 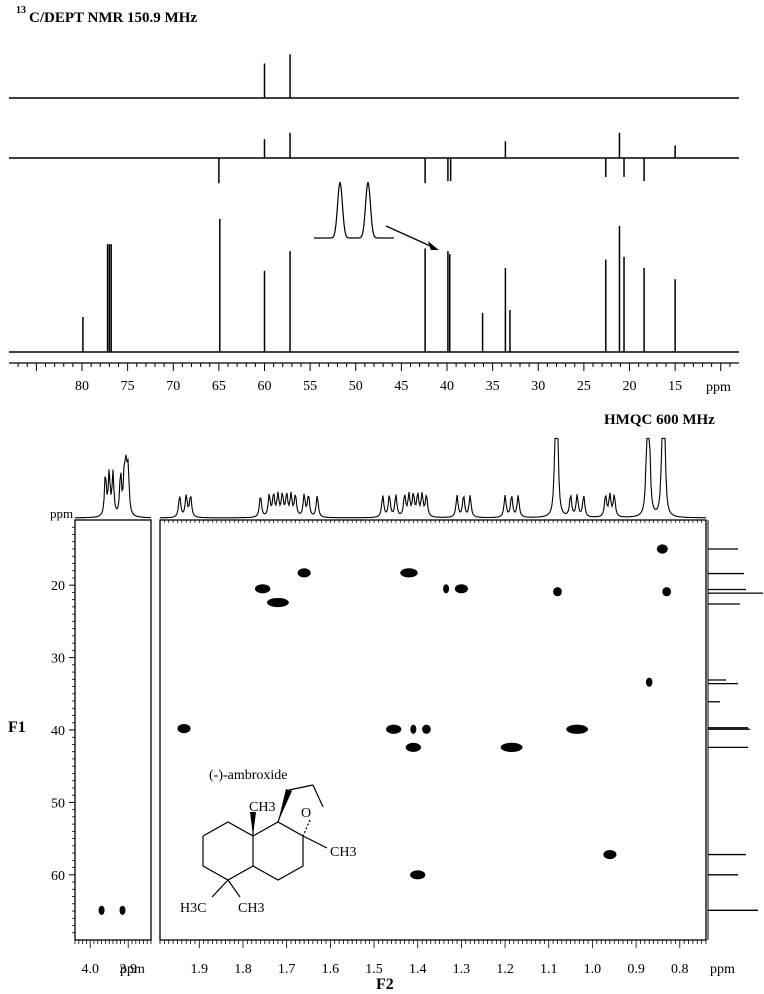 What do you see at coordinates (251, 908) in the screenshot?
I see `methyl-bottom-right-label: CH3` at bounding box center [251, 908].